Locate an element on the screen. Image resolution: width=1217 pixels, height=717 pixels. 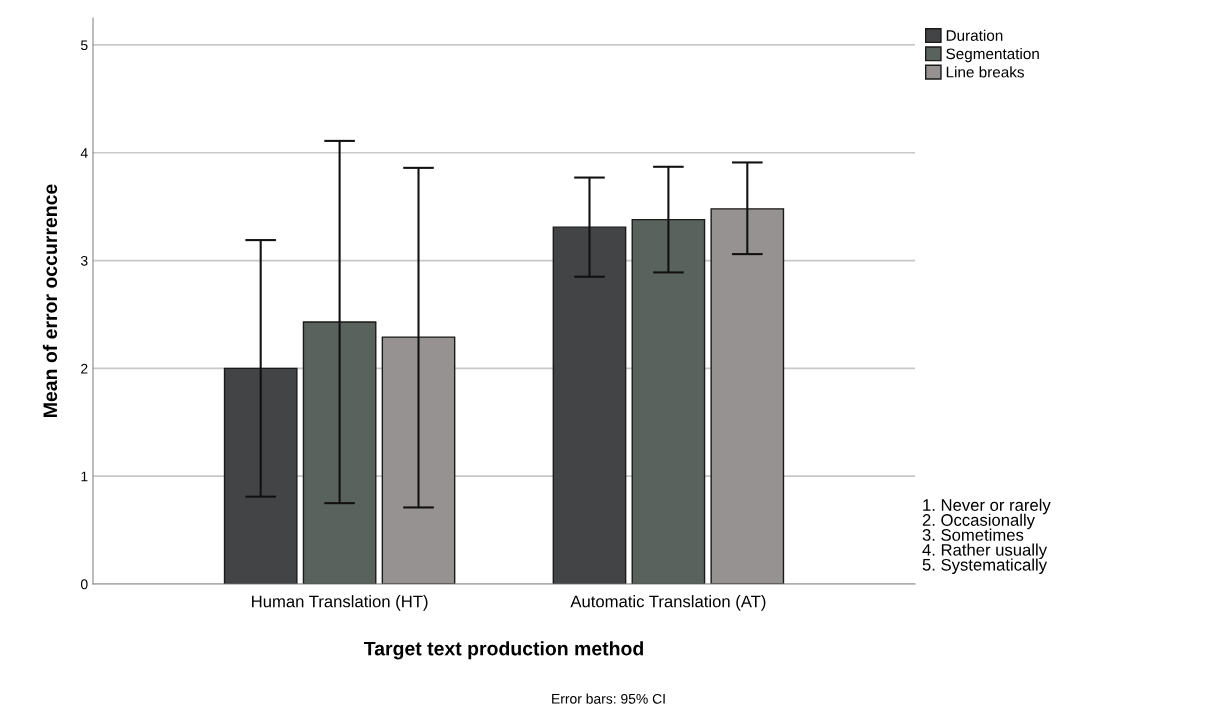
y-tick-label: 2 is located at coordinates (84, 368).